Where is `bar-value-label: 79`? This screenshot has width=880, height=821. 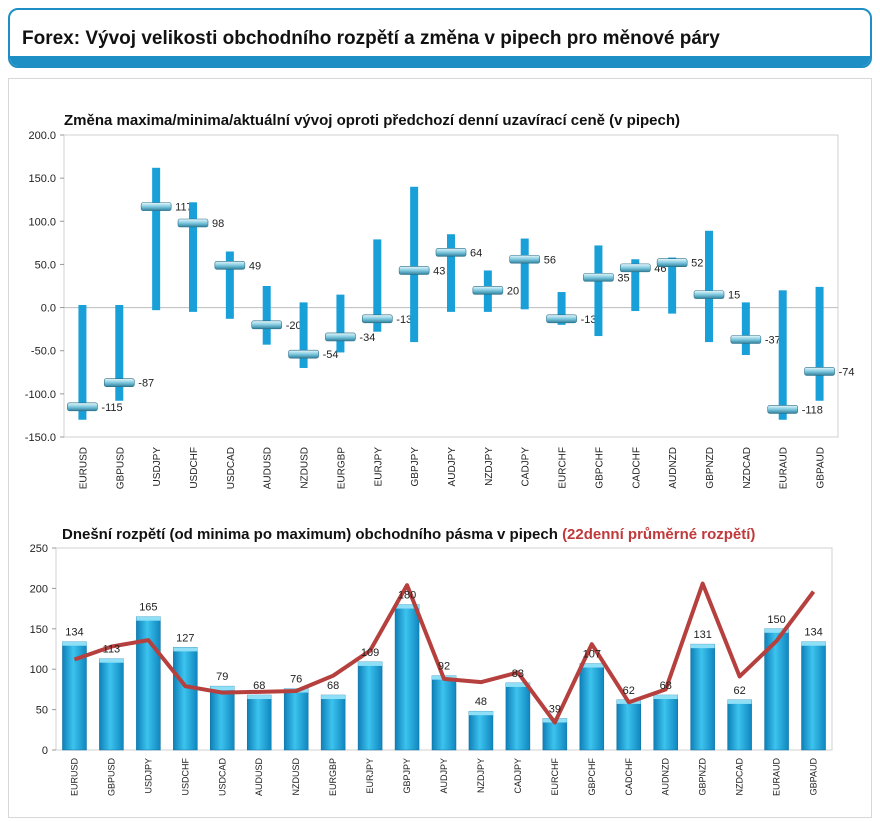
bar-value-label: 79 is located at coordinates (222, 677).